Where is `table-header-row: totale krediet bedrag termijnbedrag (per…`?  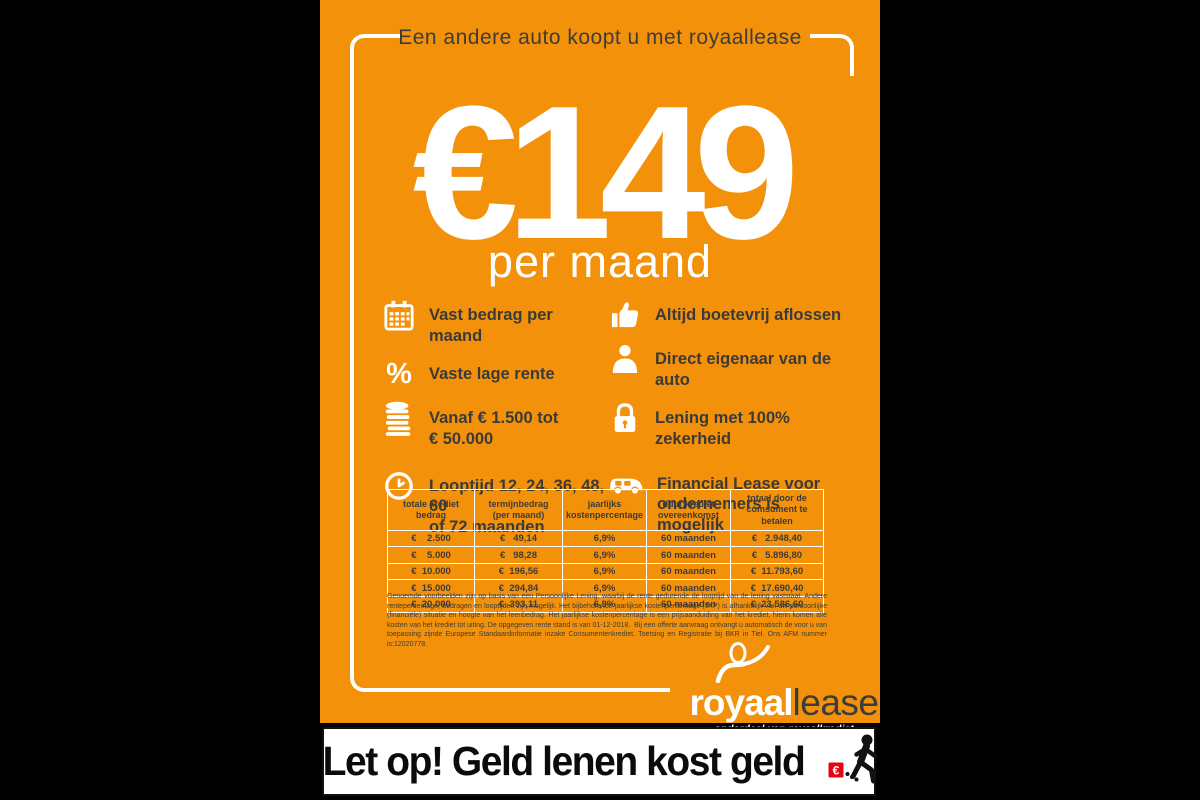
table-header-row: totale krediet bedrag termijnbedrag (per… is located at coordinates (605, 510).